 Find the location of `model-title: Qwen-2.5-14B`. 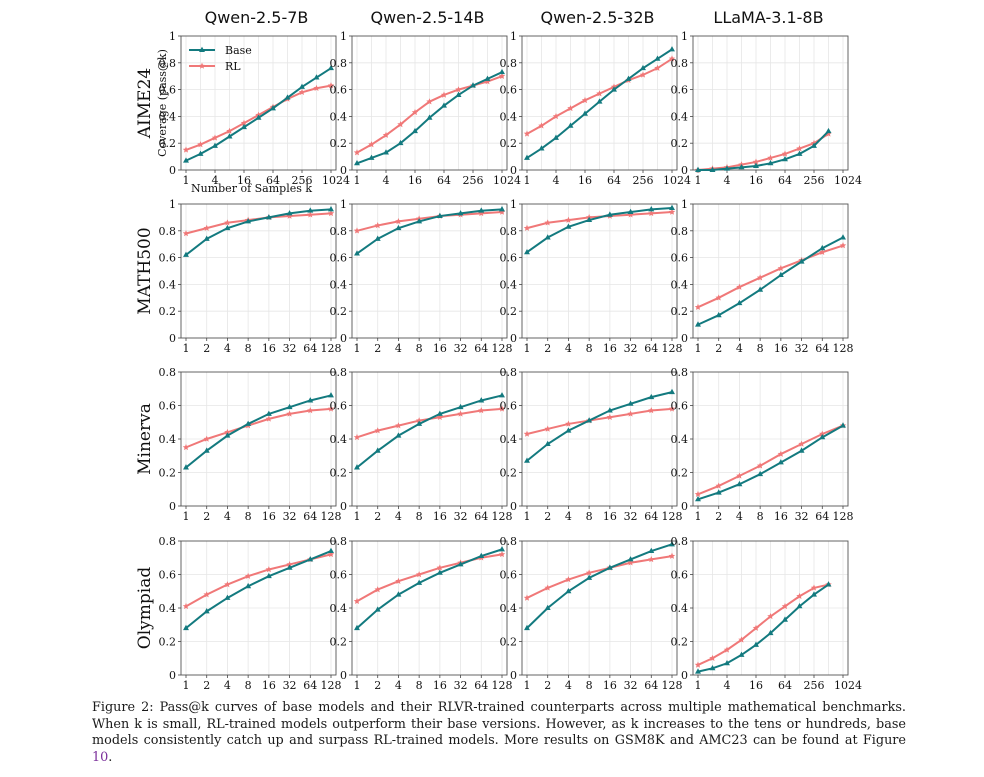

model-title: Qwen-2.5-14B is located at coordinates (428, 17).